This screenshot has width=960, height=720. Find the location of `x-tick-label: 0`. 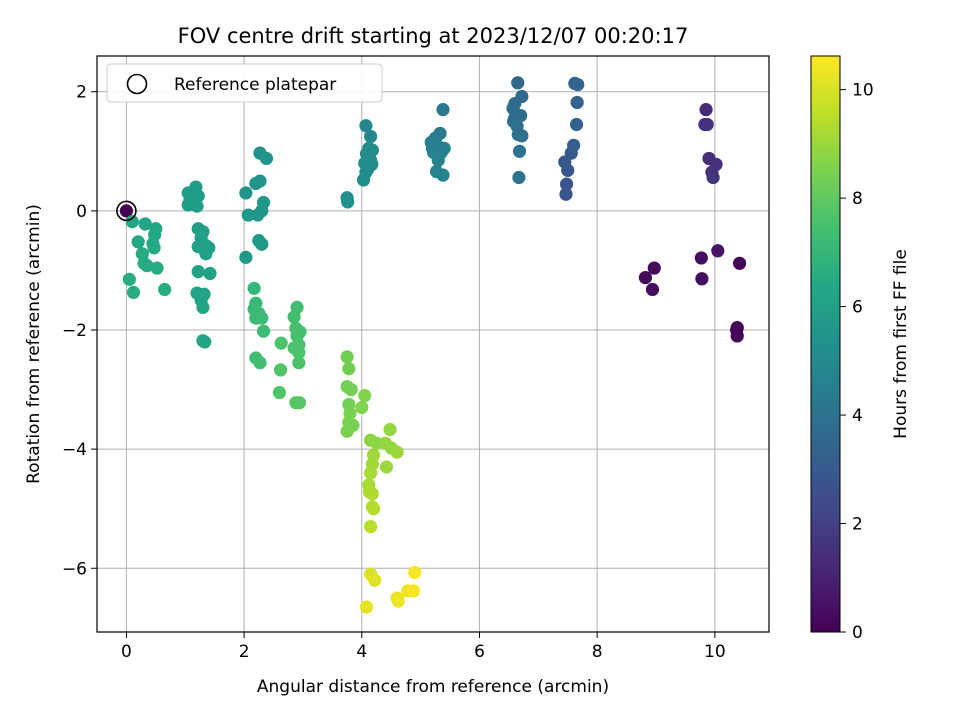

x-tick-label: 0 is located at coordinates (126, 652).